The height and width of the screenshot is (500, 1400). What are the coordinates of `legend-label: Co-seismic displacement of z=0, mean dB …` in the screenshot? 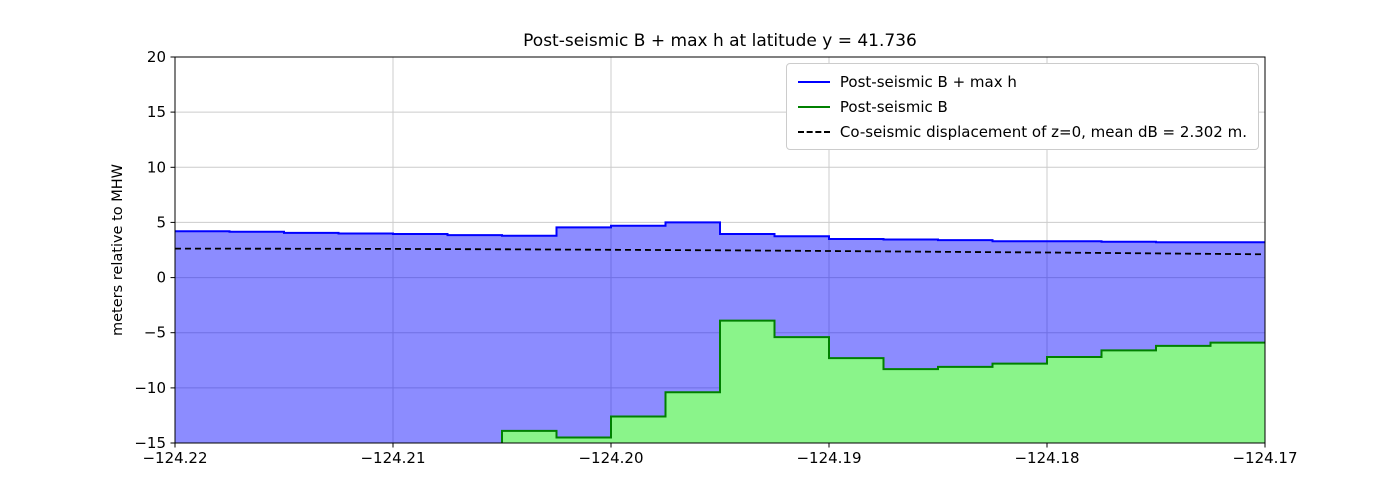 It's located at (1043, 131).